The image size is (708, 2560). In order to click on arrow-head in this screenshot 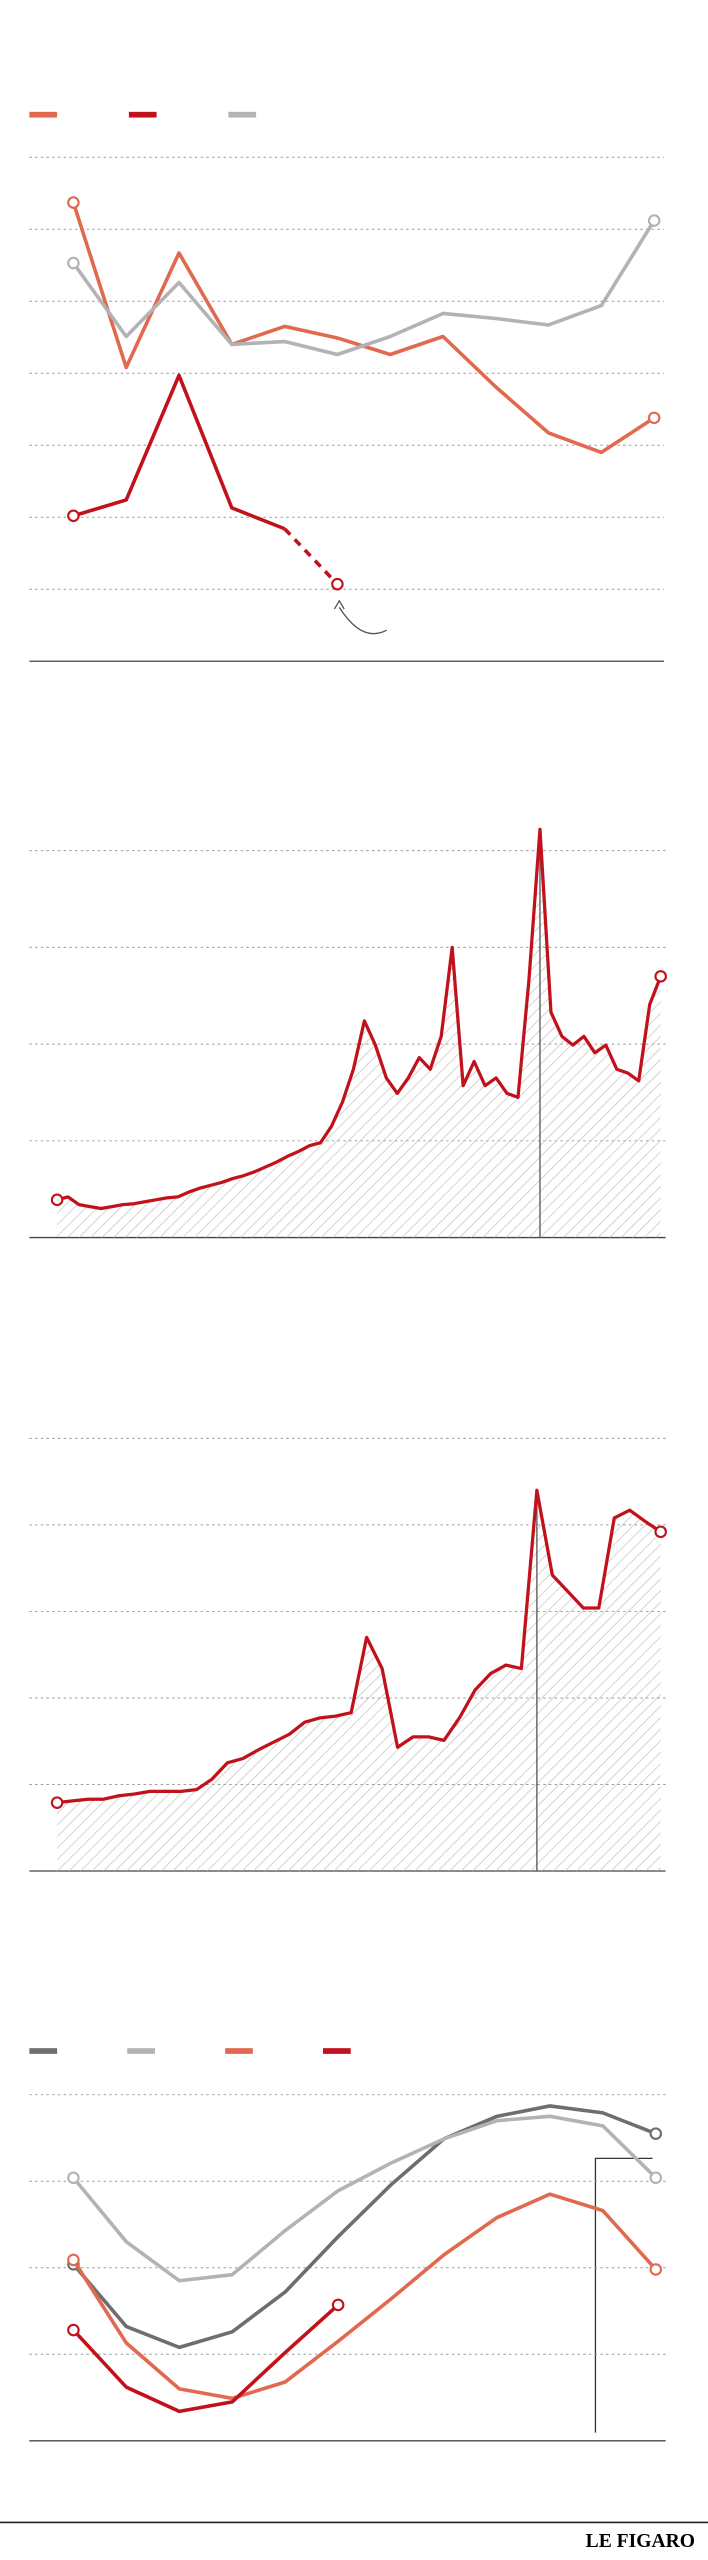, I will do `click(339, 604)`.